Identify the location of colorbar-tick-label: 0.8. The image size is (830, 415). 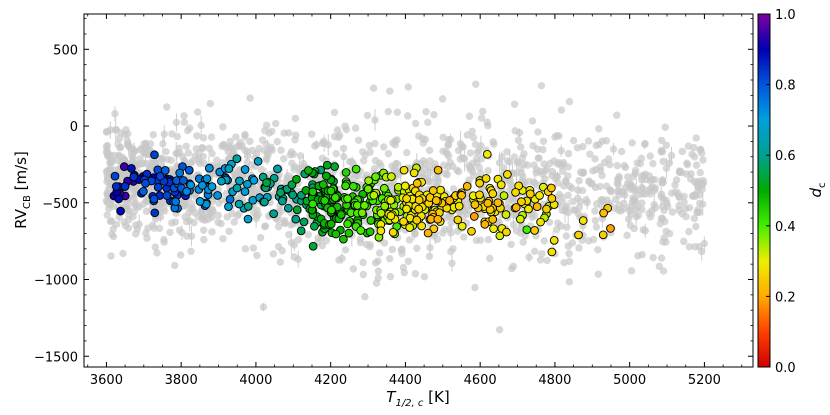
(785, 86).